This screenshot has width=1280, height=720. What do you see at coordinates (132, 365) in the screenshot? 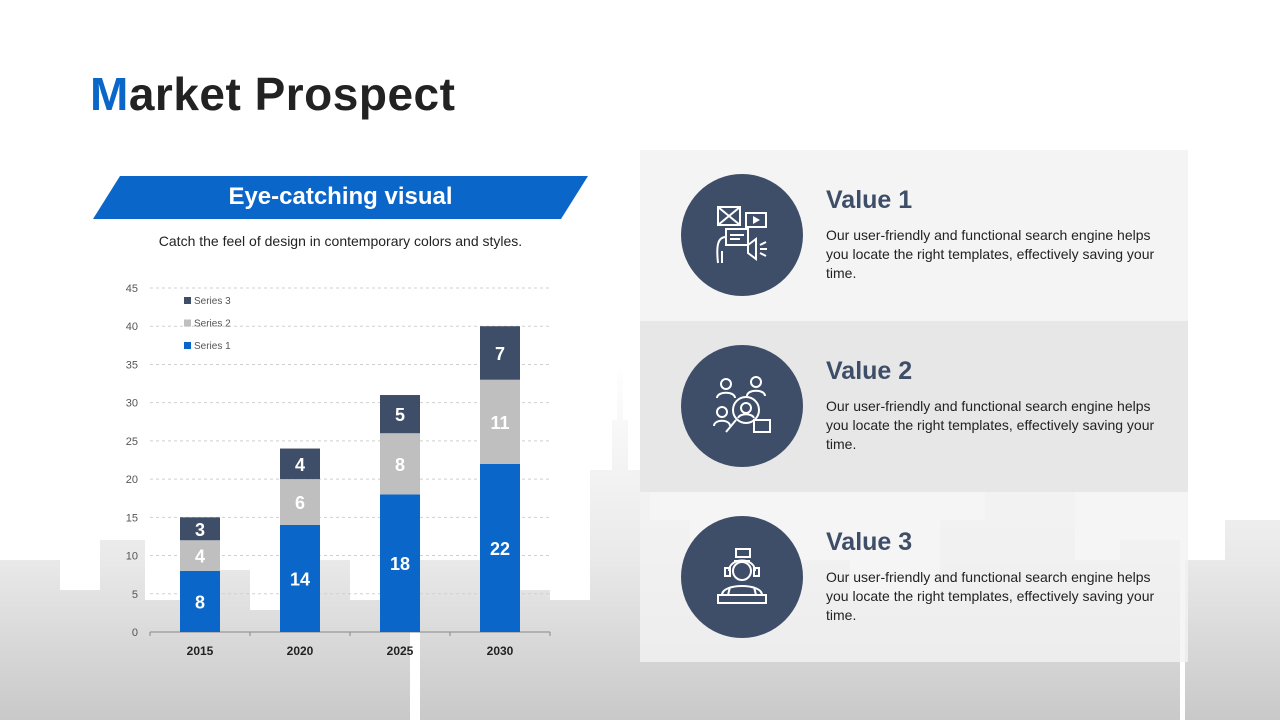
I see `y-tick-label: 35` at bounding box center [132, 365].